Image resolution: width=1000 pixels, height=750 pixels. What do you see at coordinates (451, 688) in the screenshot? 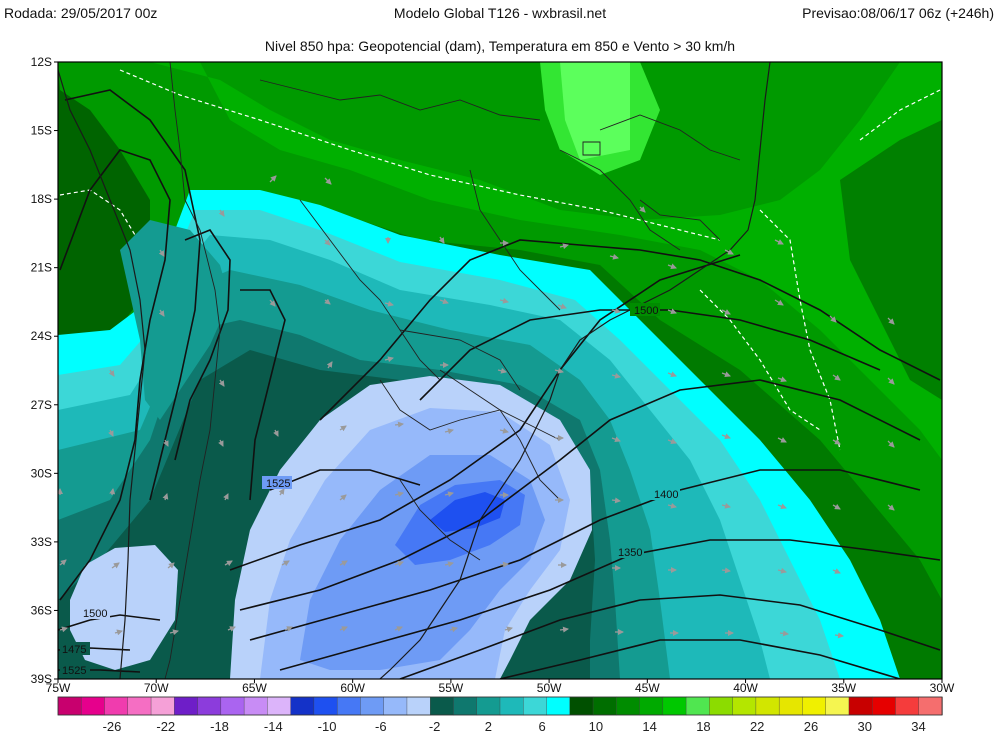
I see `lon-tick-label: 55W` at bounding box center [451, 688].